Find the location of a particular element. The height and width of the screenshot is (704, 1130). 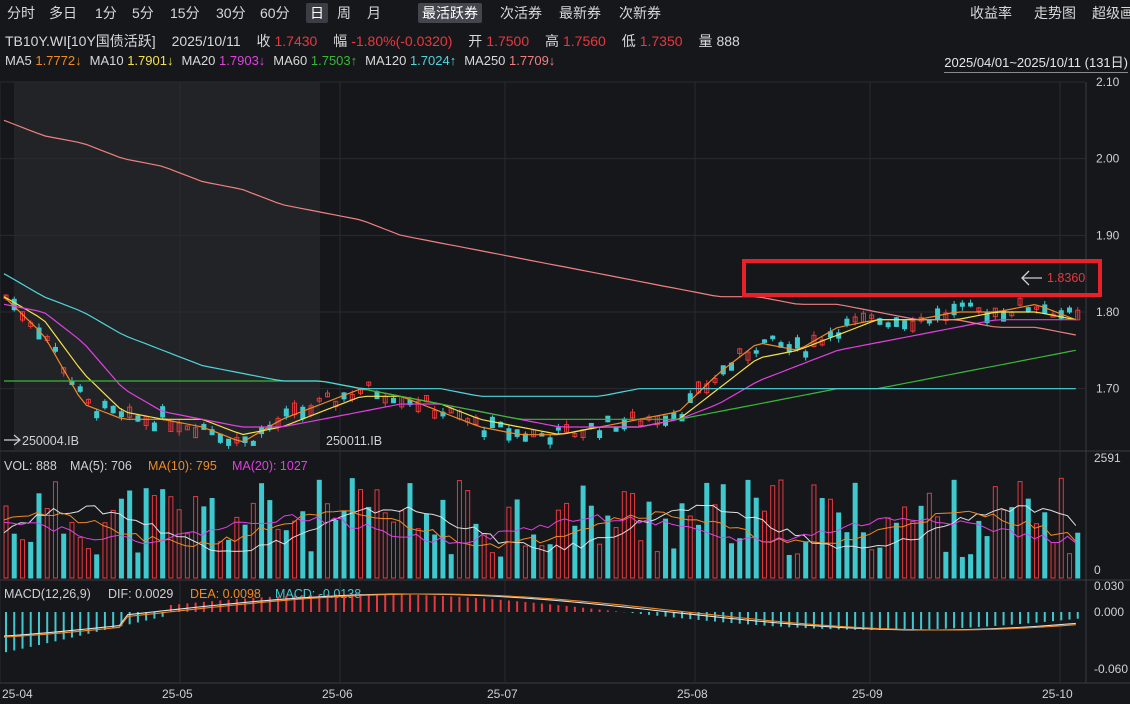

macd-line is located at coordinates (539, 615).